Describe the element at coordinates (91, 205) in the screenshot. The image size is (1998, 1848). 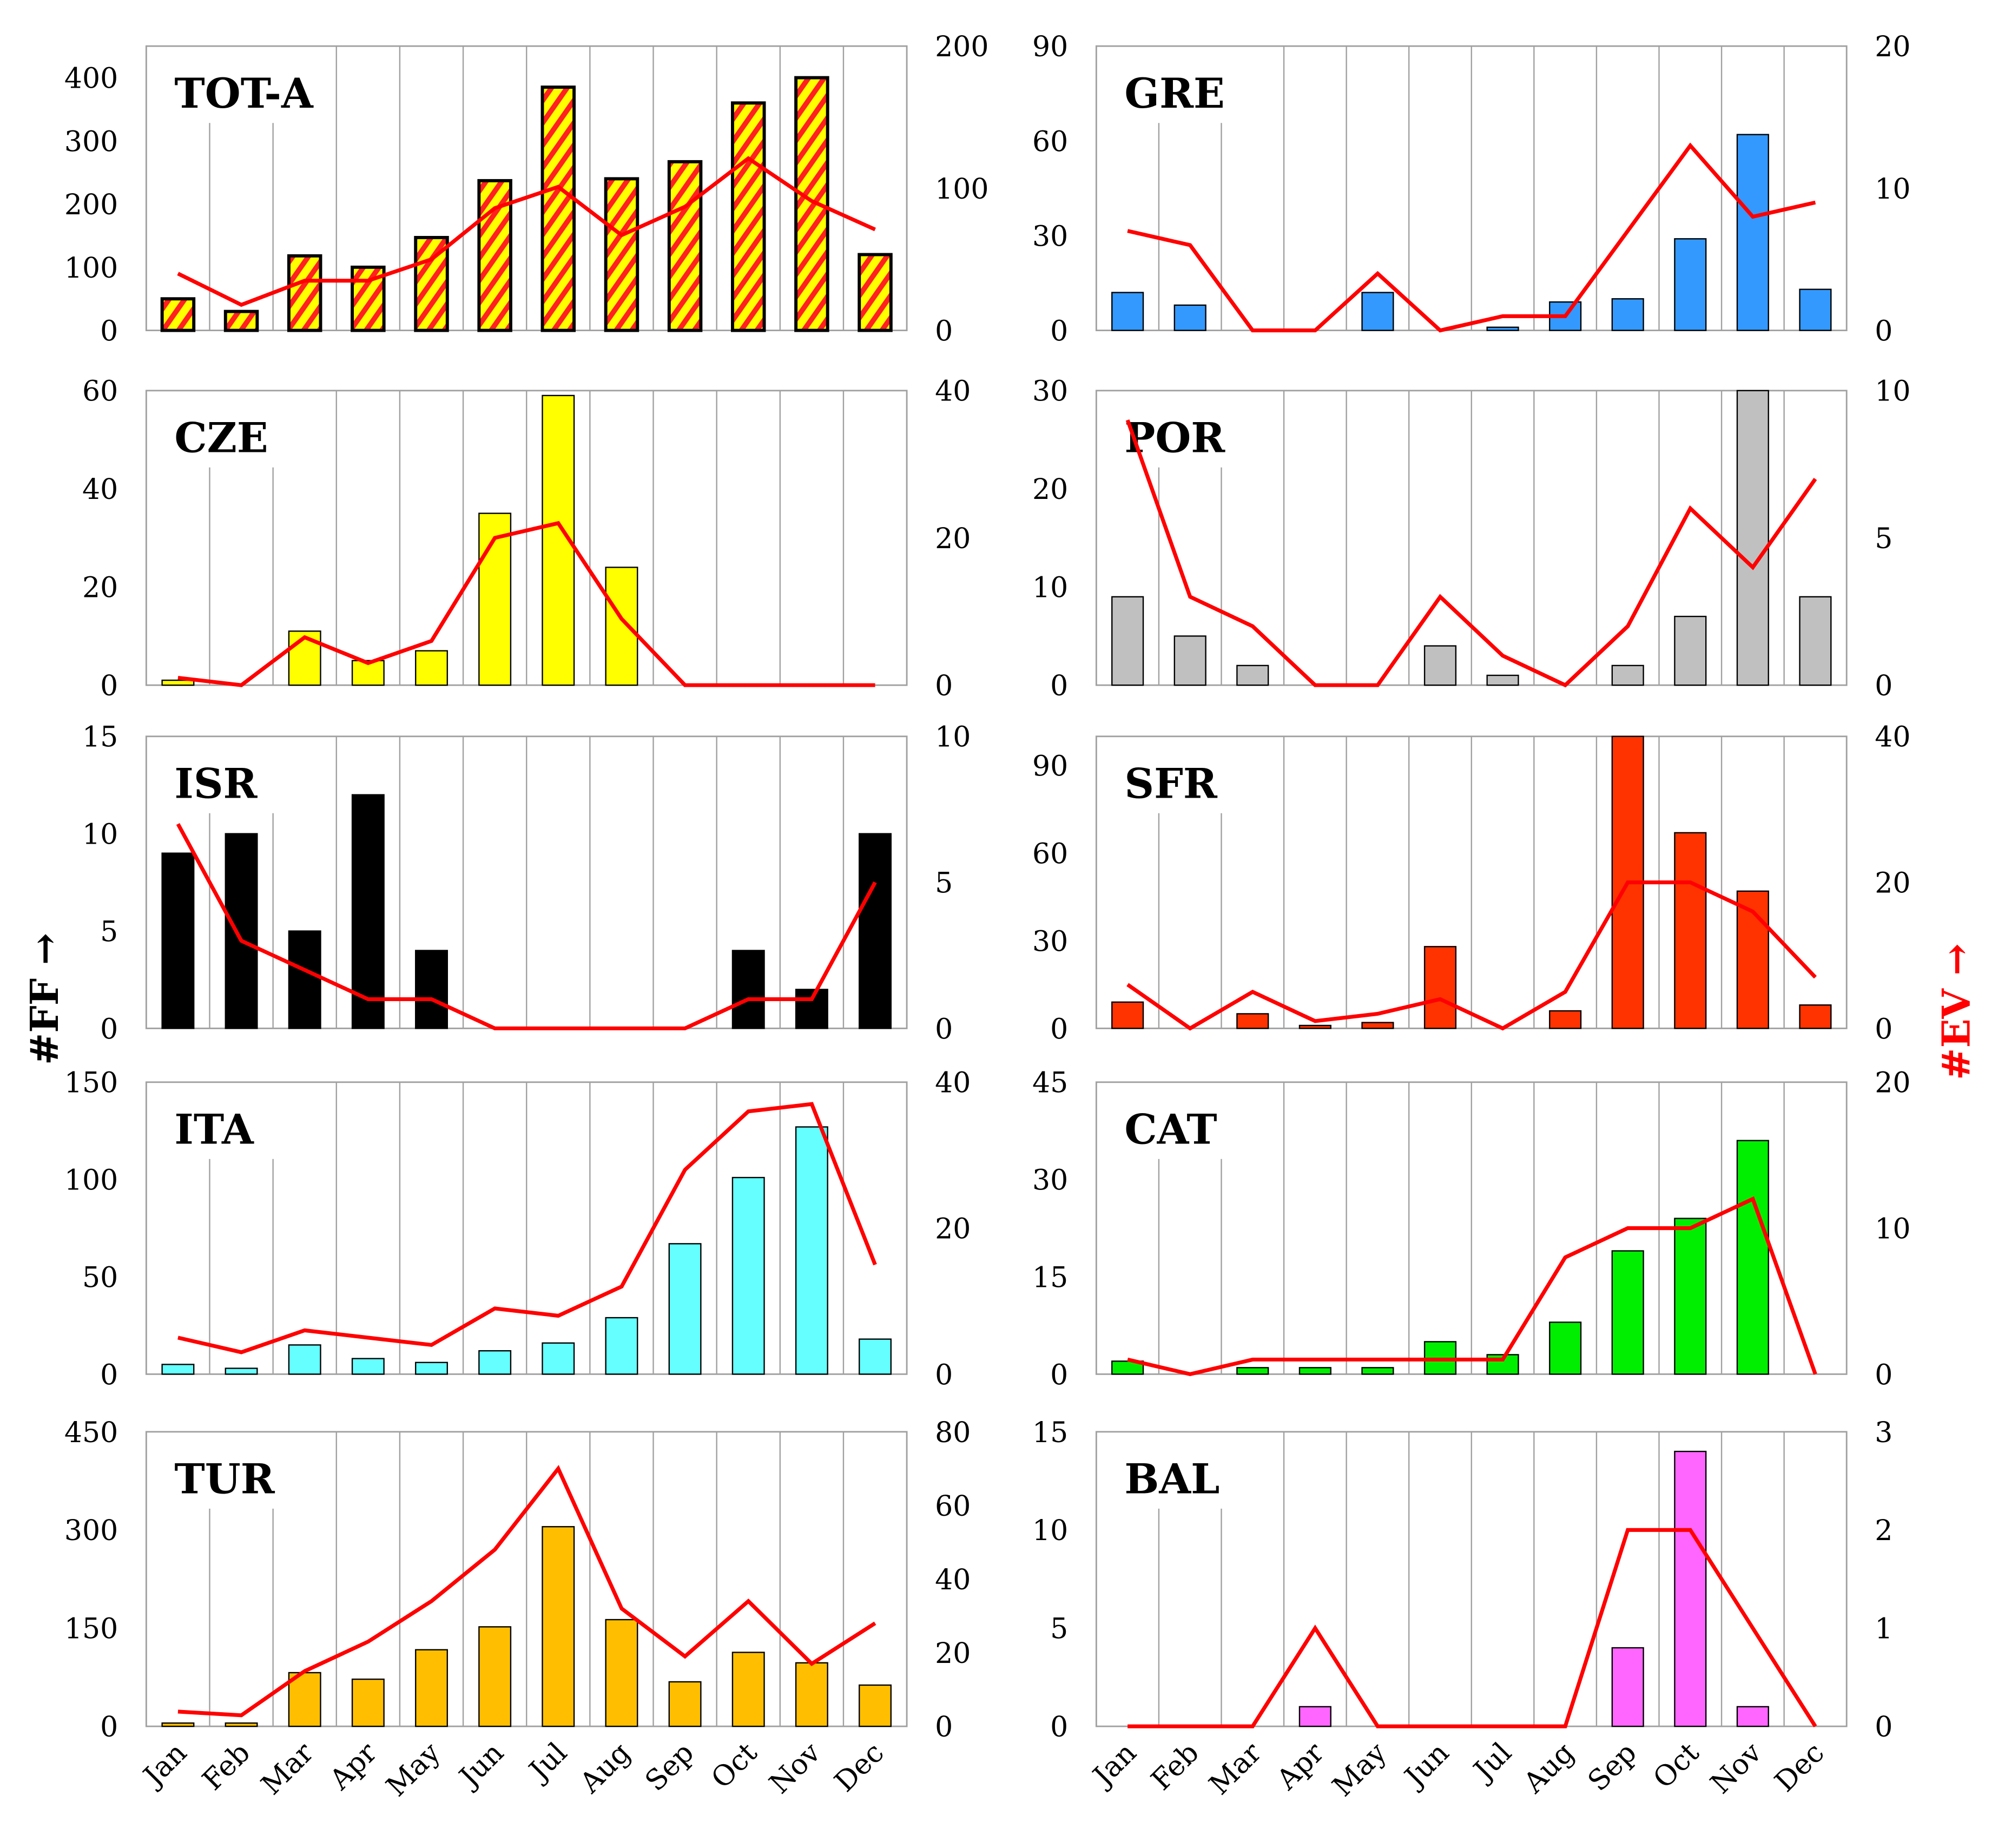
I see `y-tick-label: 200` at that location.